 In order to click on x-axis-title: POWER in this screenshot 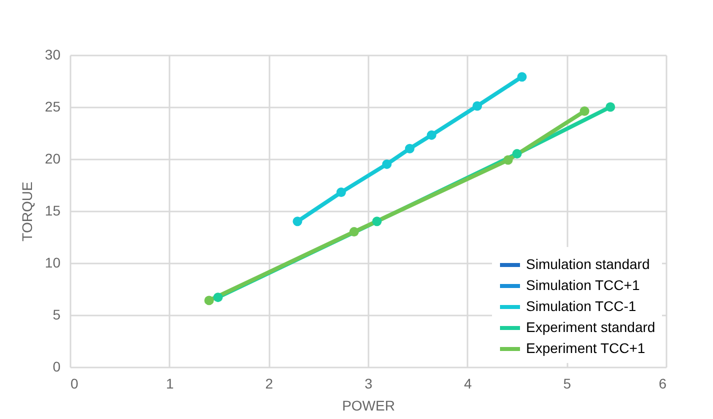, I will do `click(368, 406)`.